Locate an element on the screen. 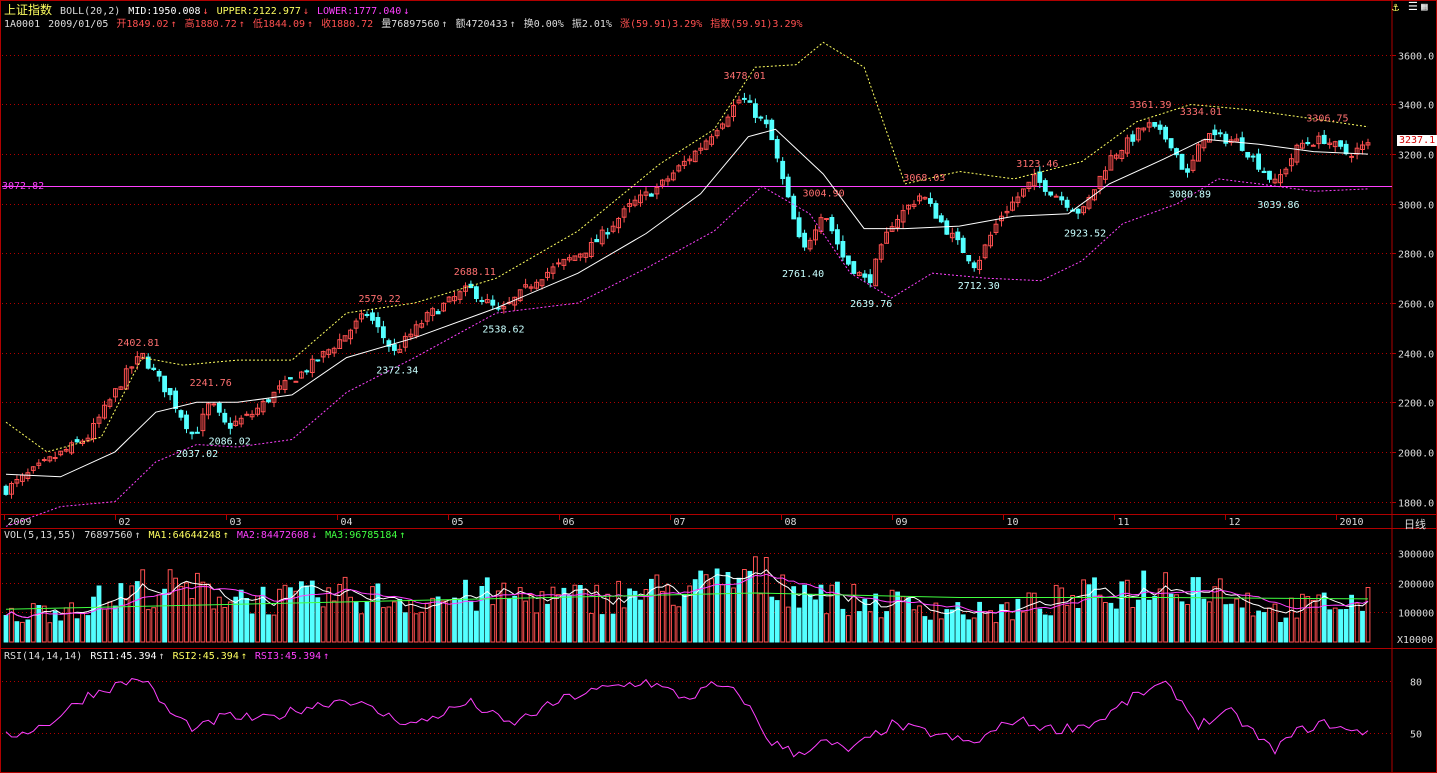 The image size is (1437, 773). rsi-indicator-label: RSI(14,14,14) is located at coordinates (43, 656).